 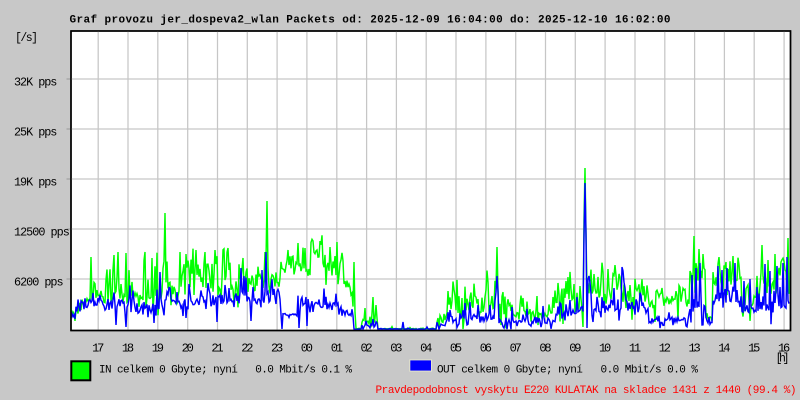 I want to click on svg-text: 04, so click(x=426, y=349).